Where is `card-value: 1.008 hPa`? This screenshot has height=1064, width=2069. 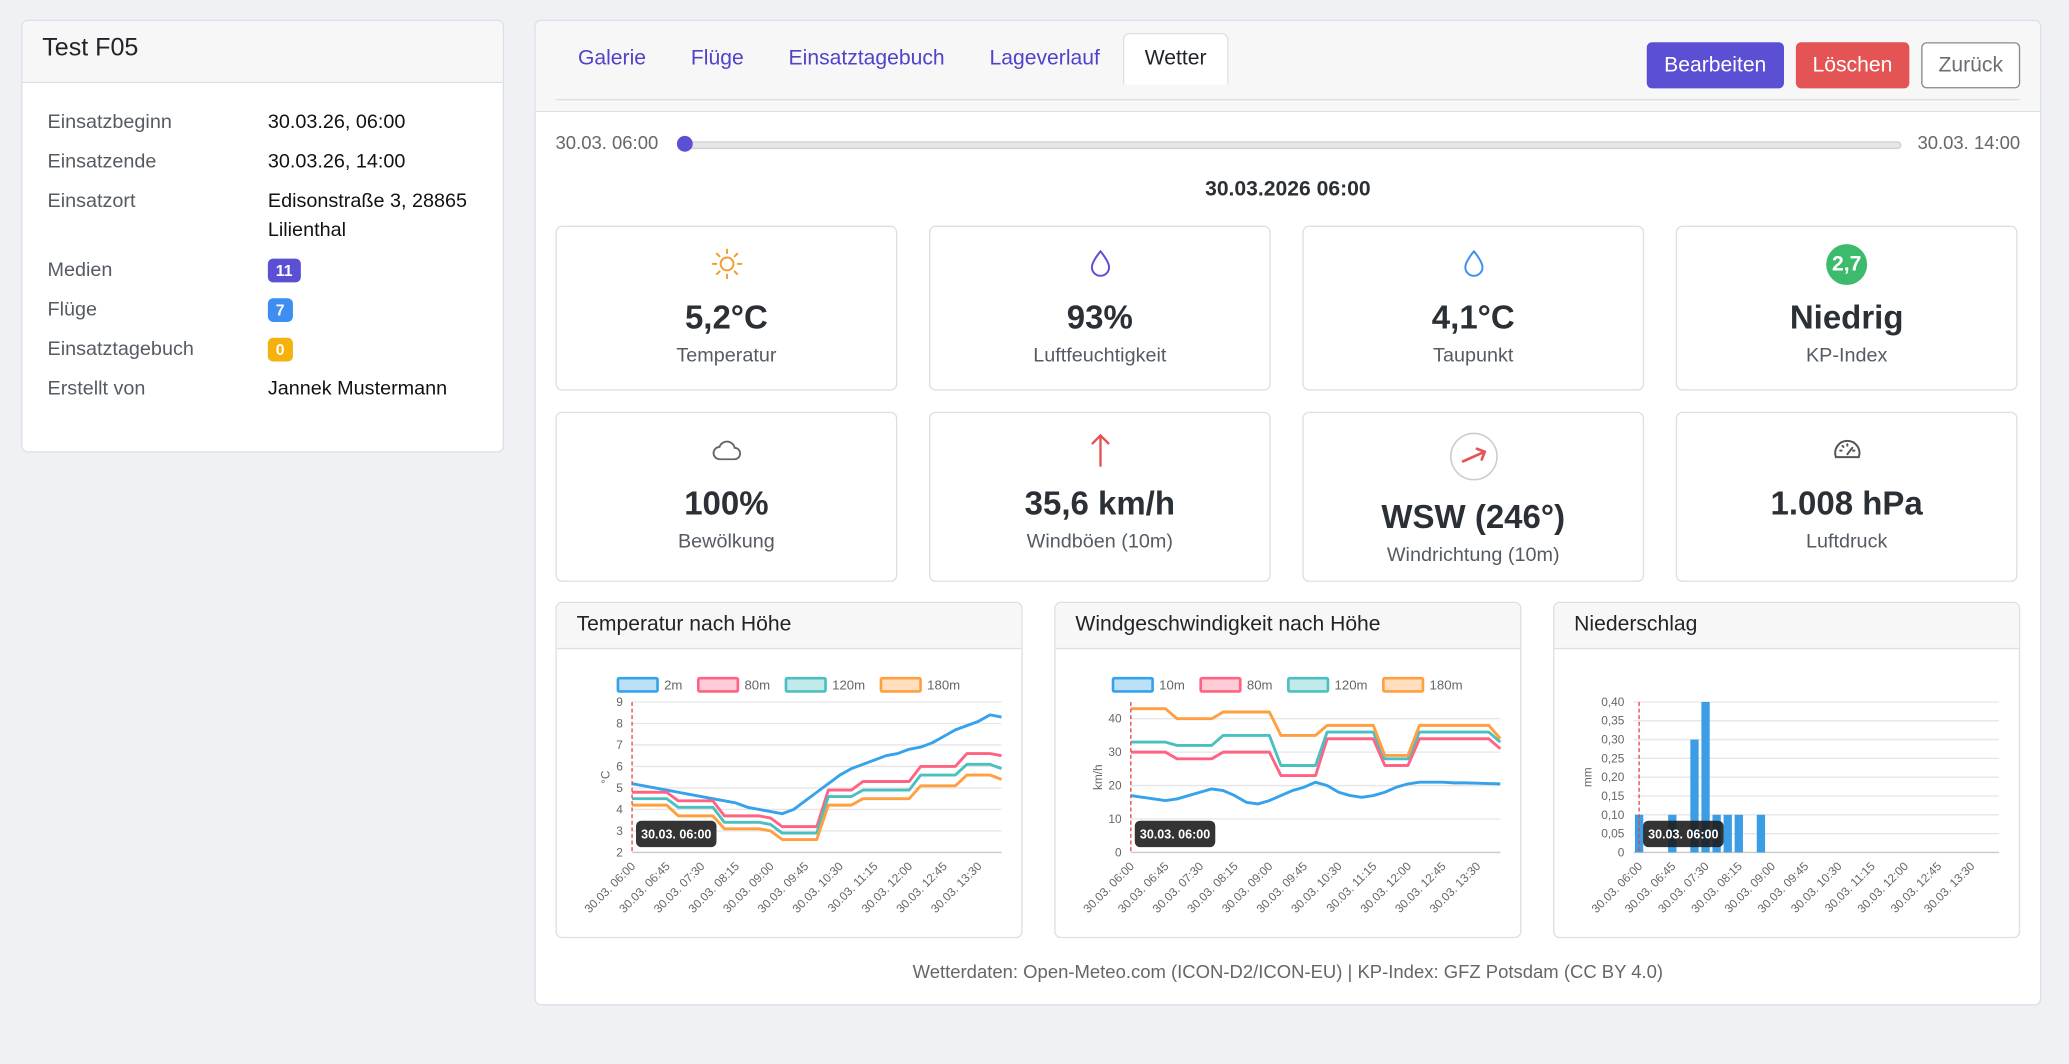
card-value: 1.008 hPa is located at coordinates (1846, 504).